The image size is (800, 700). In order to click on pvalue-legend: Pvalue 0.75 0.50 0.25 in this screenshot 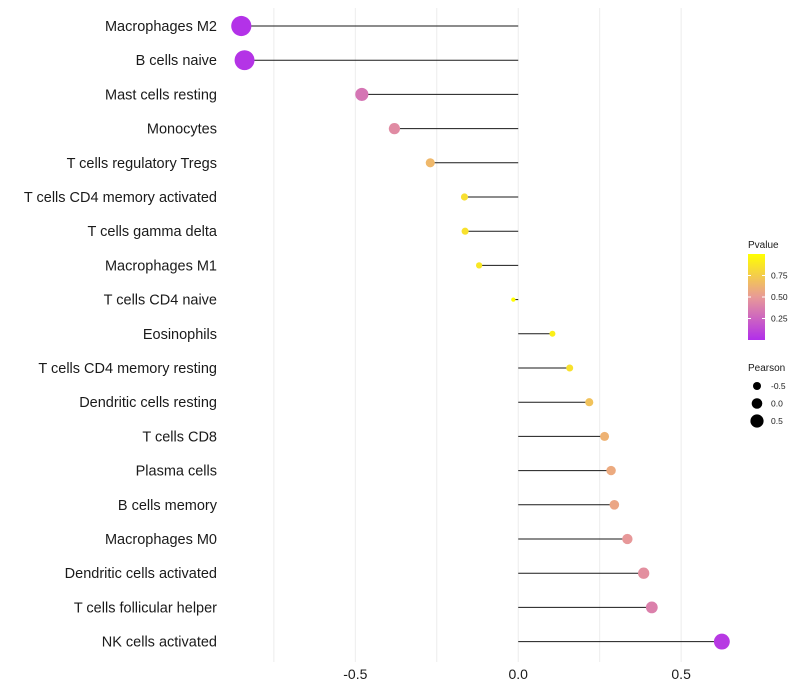, I will do `click(768, 290)`.